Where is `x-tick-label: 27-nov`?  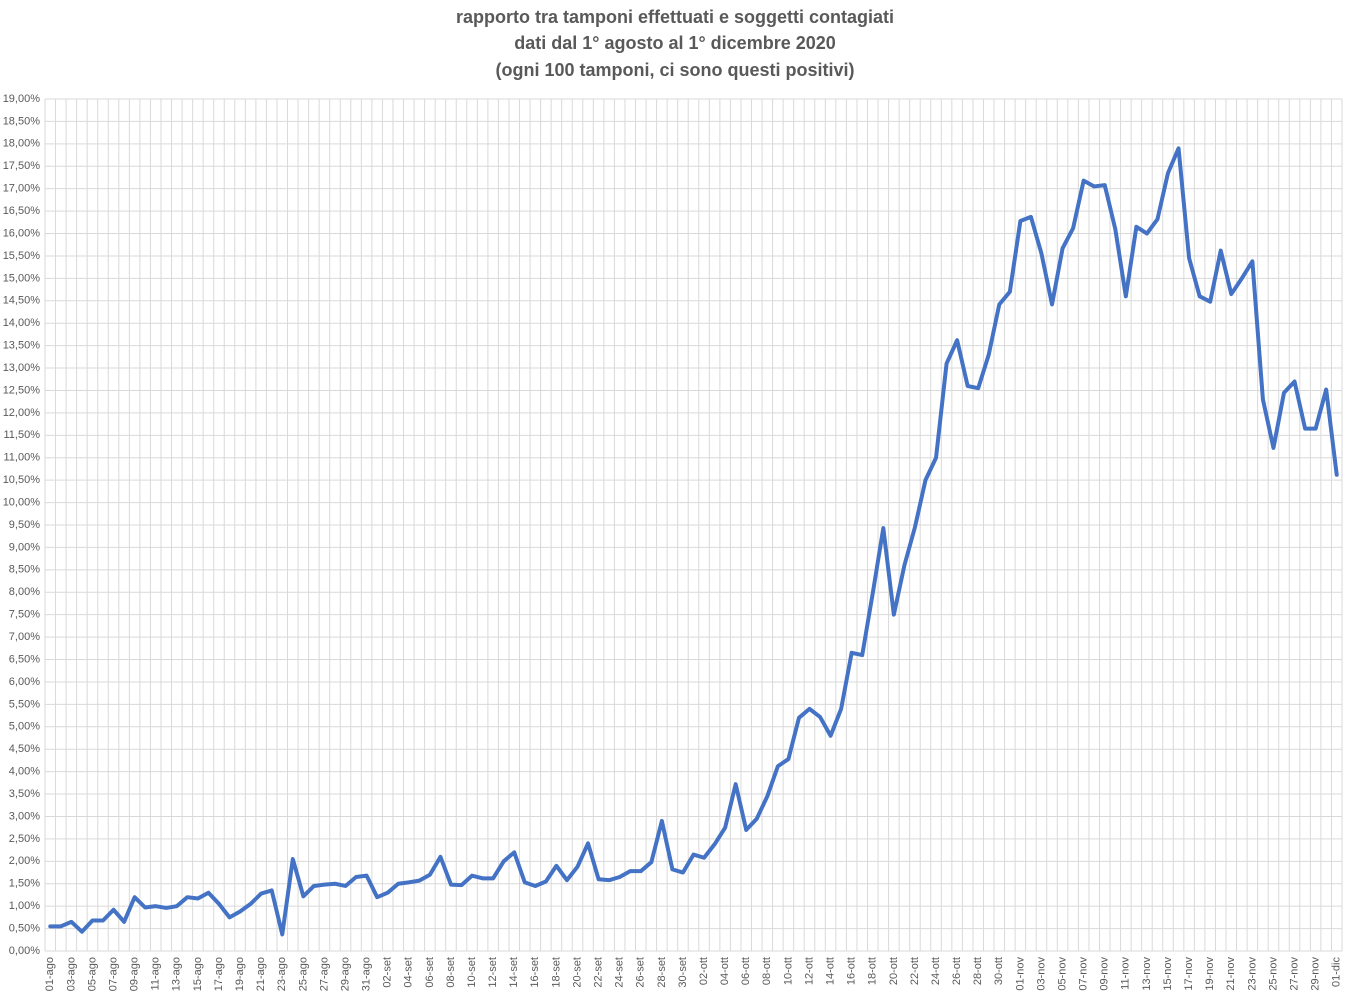 x-tick-label: 27-nov is located at coordinates (1294, 974).